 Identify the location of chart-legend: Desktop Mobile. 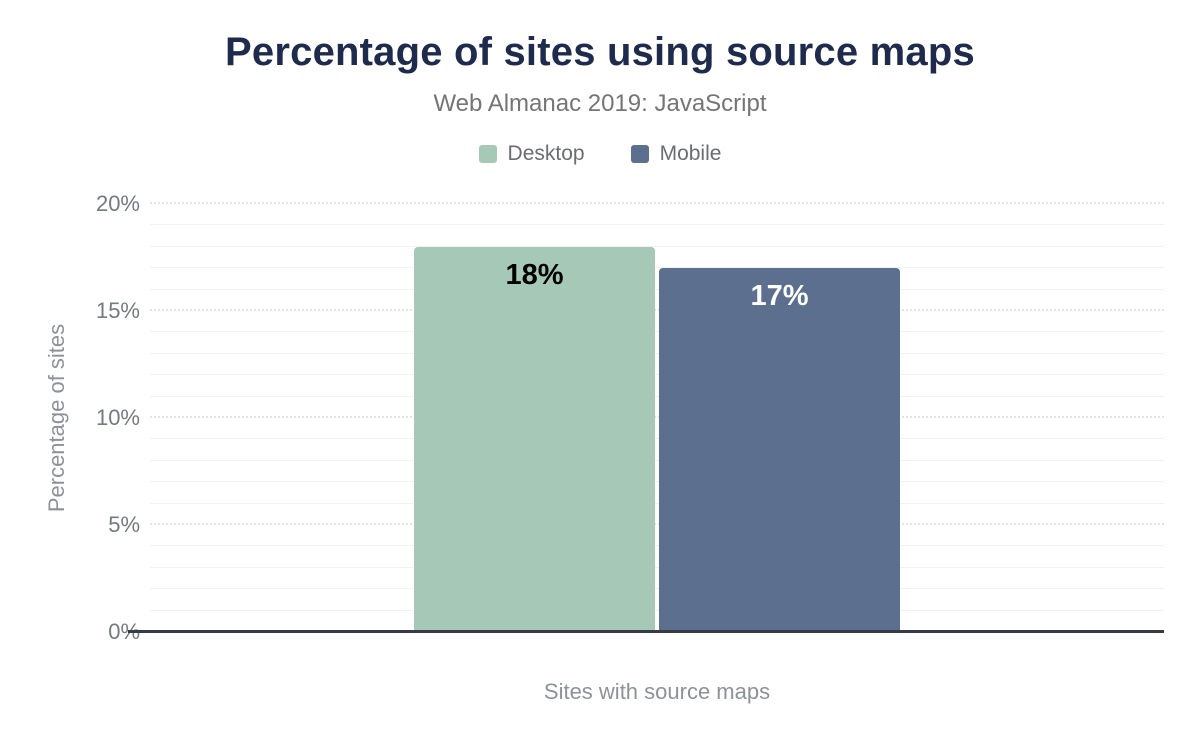
(600, 154).